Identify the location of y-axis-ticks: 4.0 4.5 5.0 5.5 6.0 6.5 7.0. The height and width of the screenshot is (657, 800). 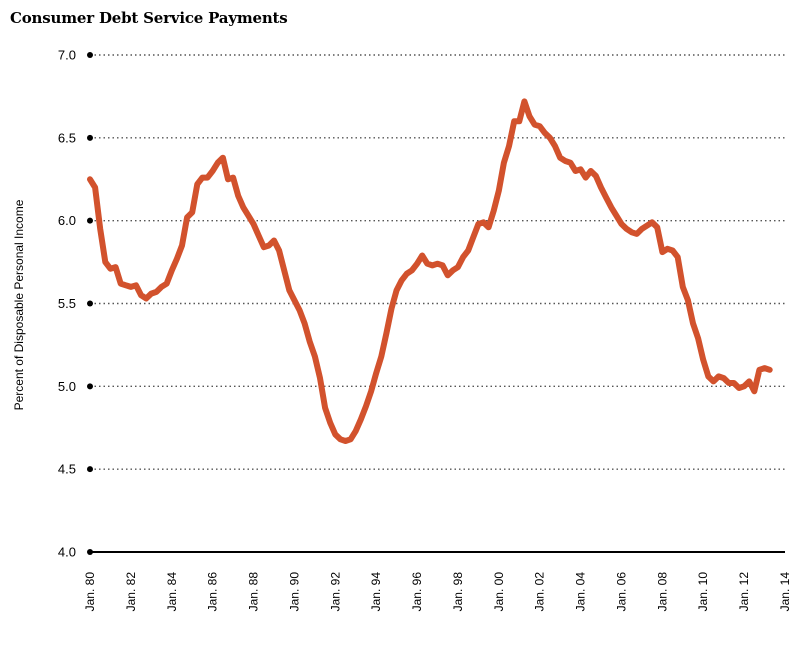
(75, 304).